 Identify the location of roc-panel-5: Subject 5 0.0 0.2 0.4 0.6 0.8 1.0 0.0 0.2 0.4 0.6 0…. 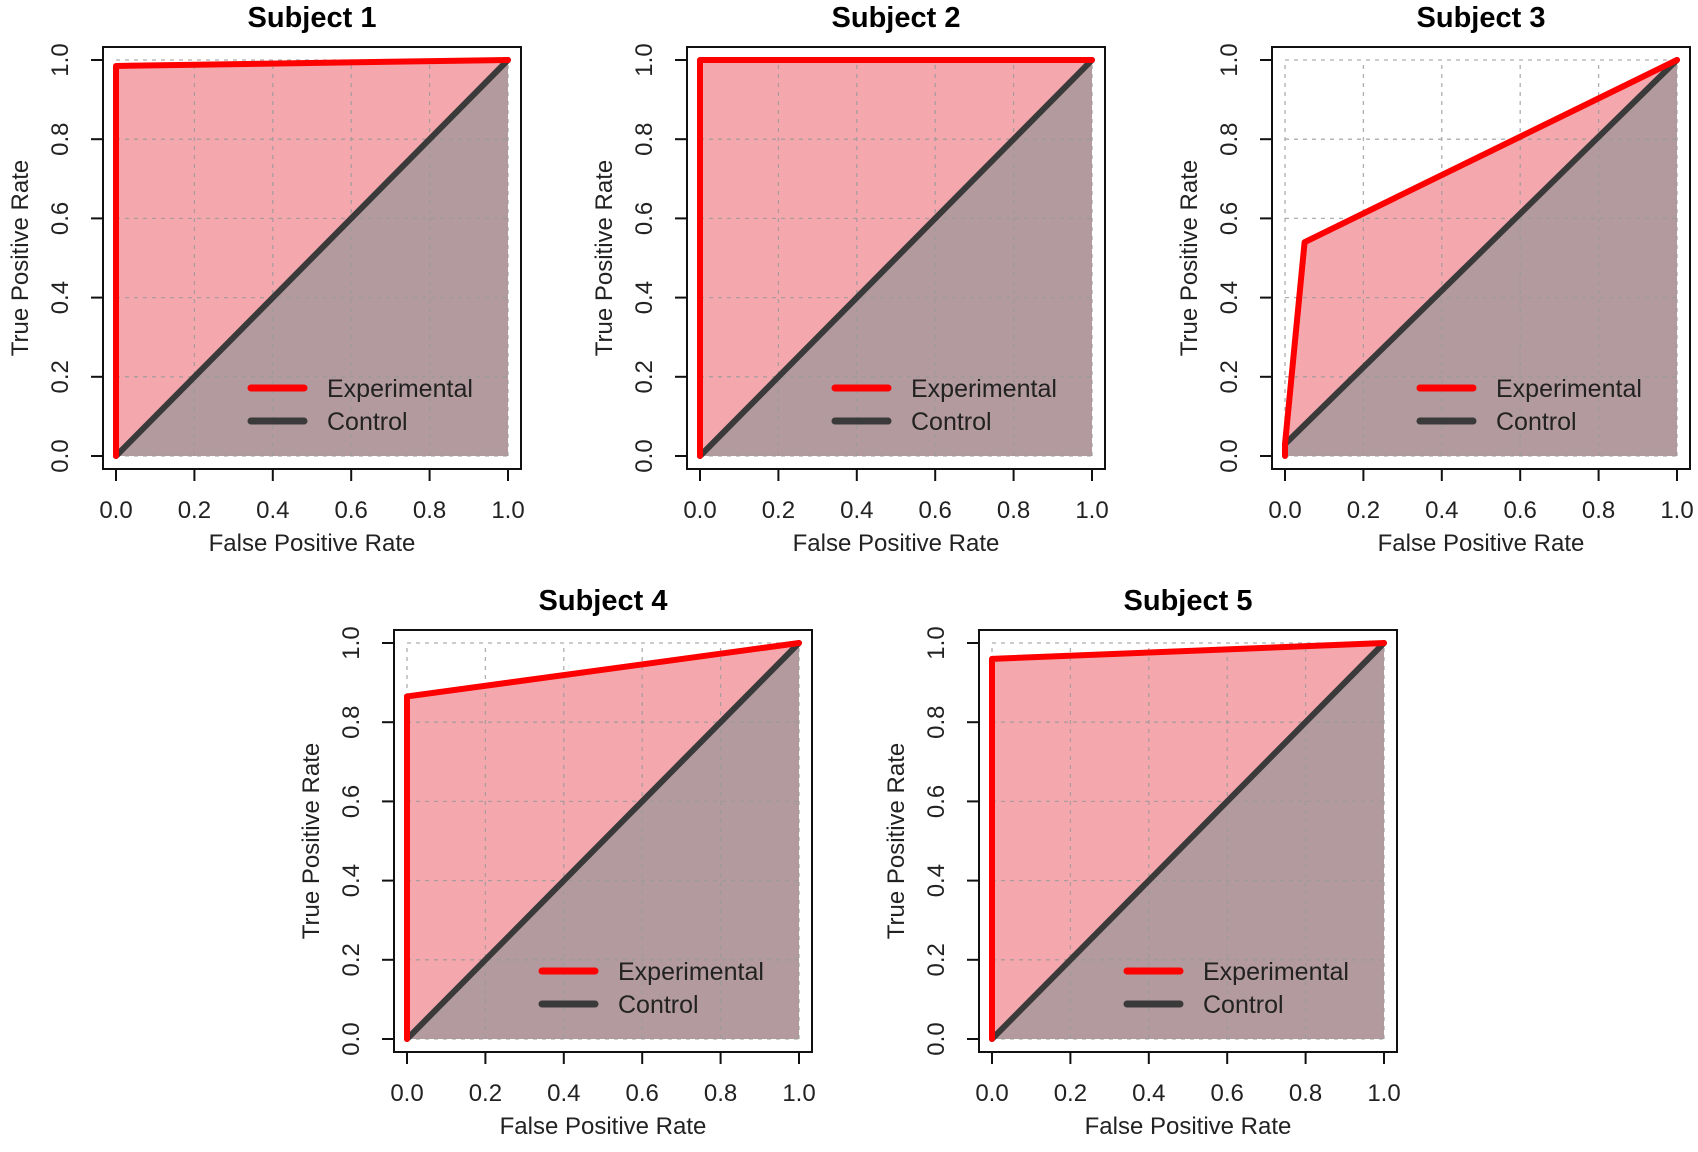
(1142, 862).